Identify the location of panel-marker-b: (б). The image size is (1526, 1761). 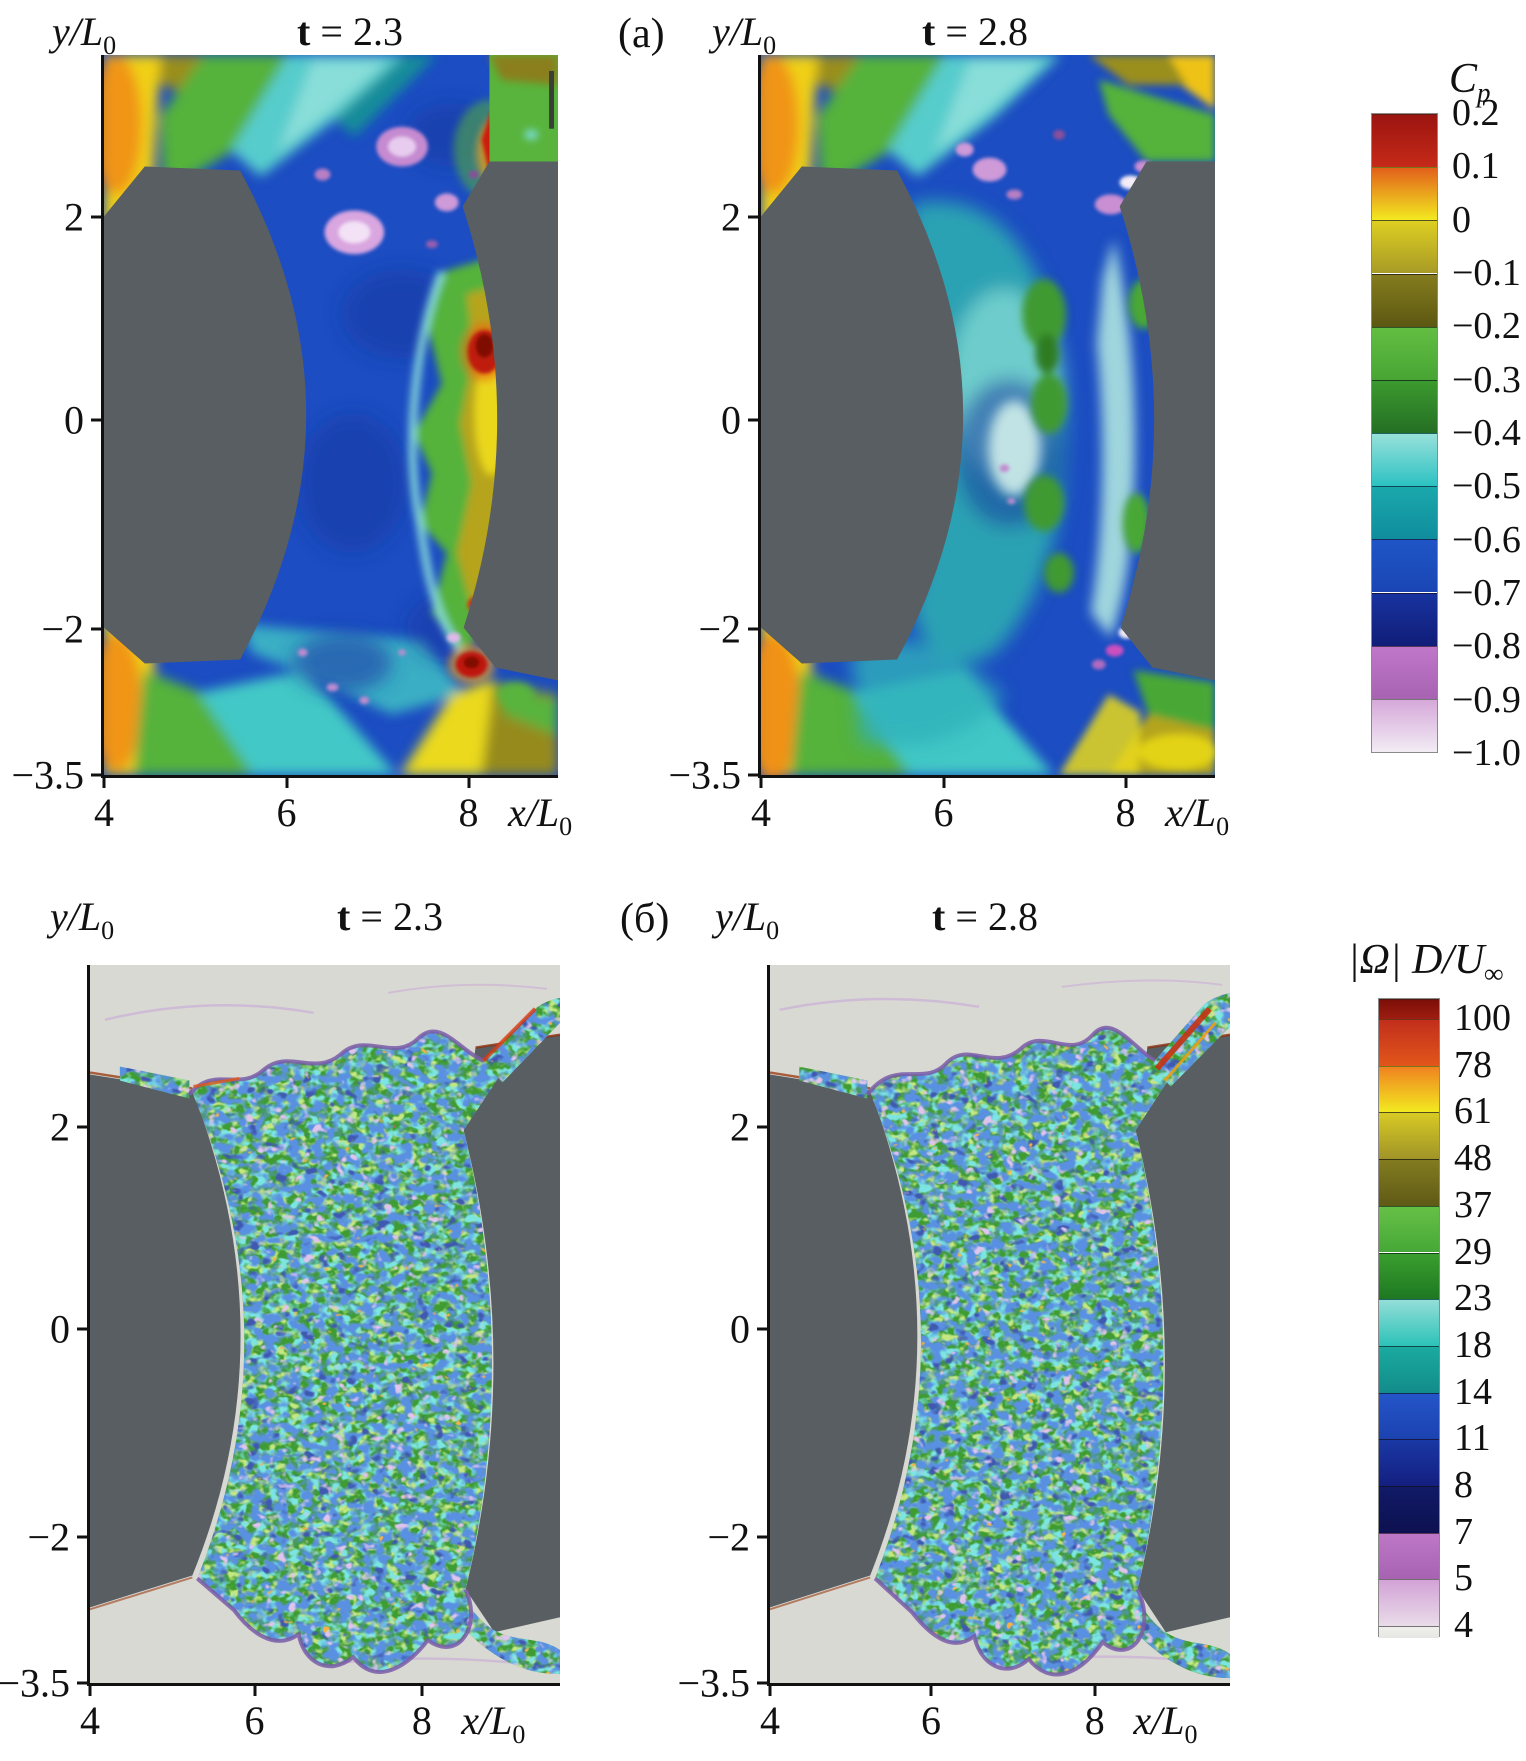
(645, 919).